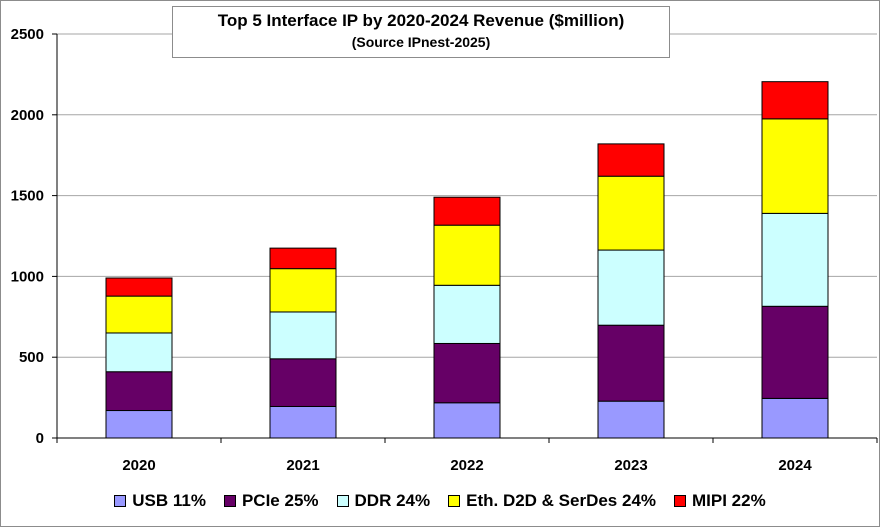 The width and height of the screenshot is (880, 527). What do you see at coordinates (27, 34) in the screenshot?
I see `y-tick-label-2500: 2500` at bounding box center [27, 34].